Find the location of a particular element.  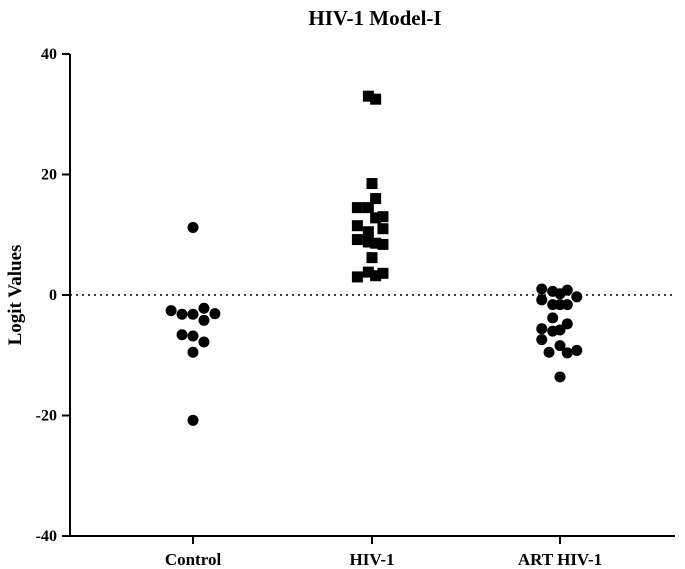

y-tick-label: 20 is located at coordinates (49, 175).